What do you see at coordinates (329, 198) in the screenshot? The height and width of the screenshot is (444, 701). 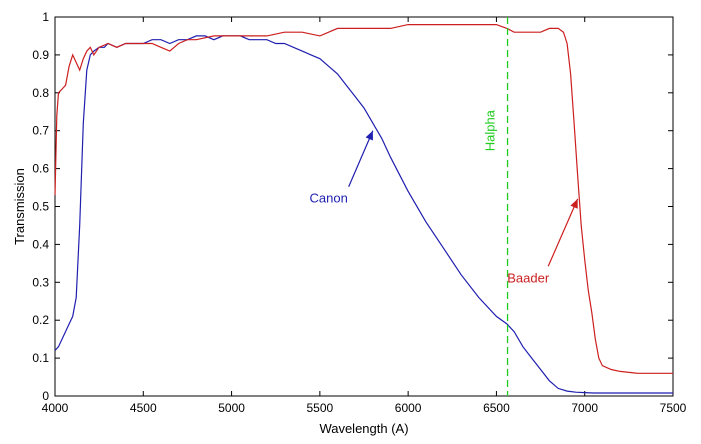 I see `annotation-label-canon: Canon` at bounding box center [329, 198].